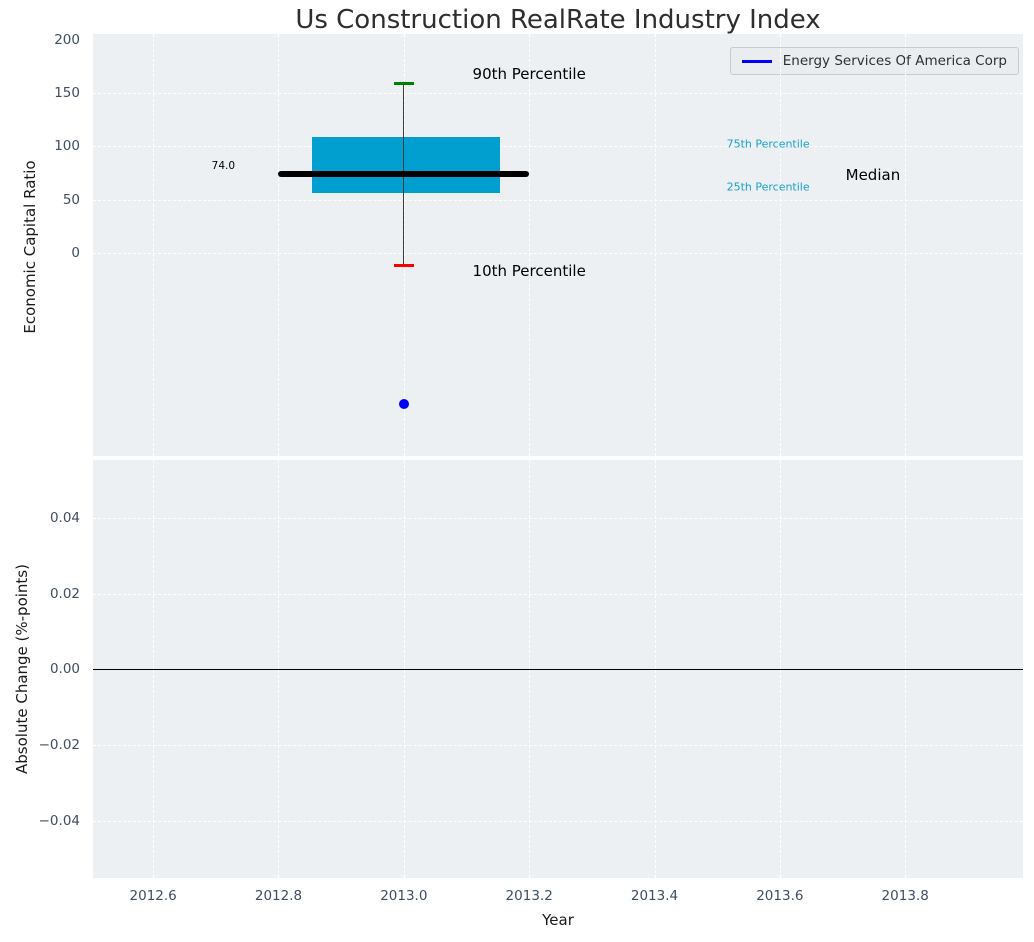 Image resolution: width=1034 pixels, height=942 pixels. I want to click on x-tick-label: 2013.6, so click(780, 896).